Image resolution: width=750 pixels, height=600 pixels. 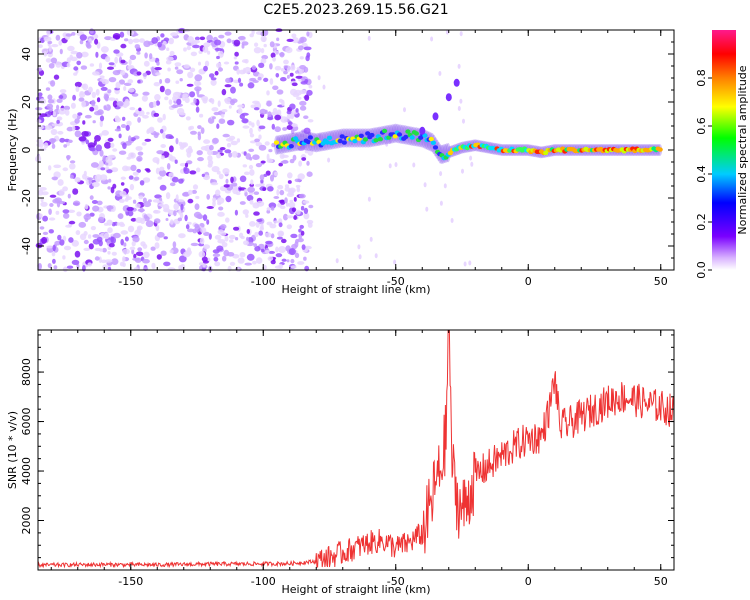 What do you see at coordinates (355, 289) in the screenshot?
I see `spectrogram-x-label: Height of straight line (km)` at bounding box center [355, 289].